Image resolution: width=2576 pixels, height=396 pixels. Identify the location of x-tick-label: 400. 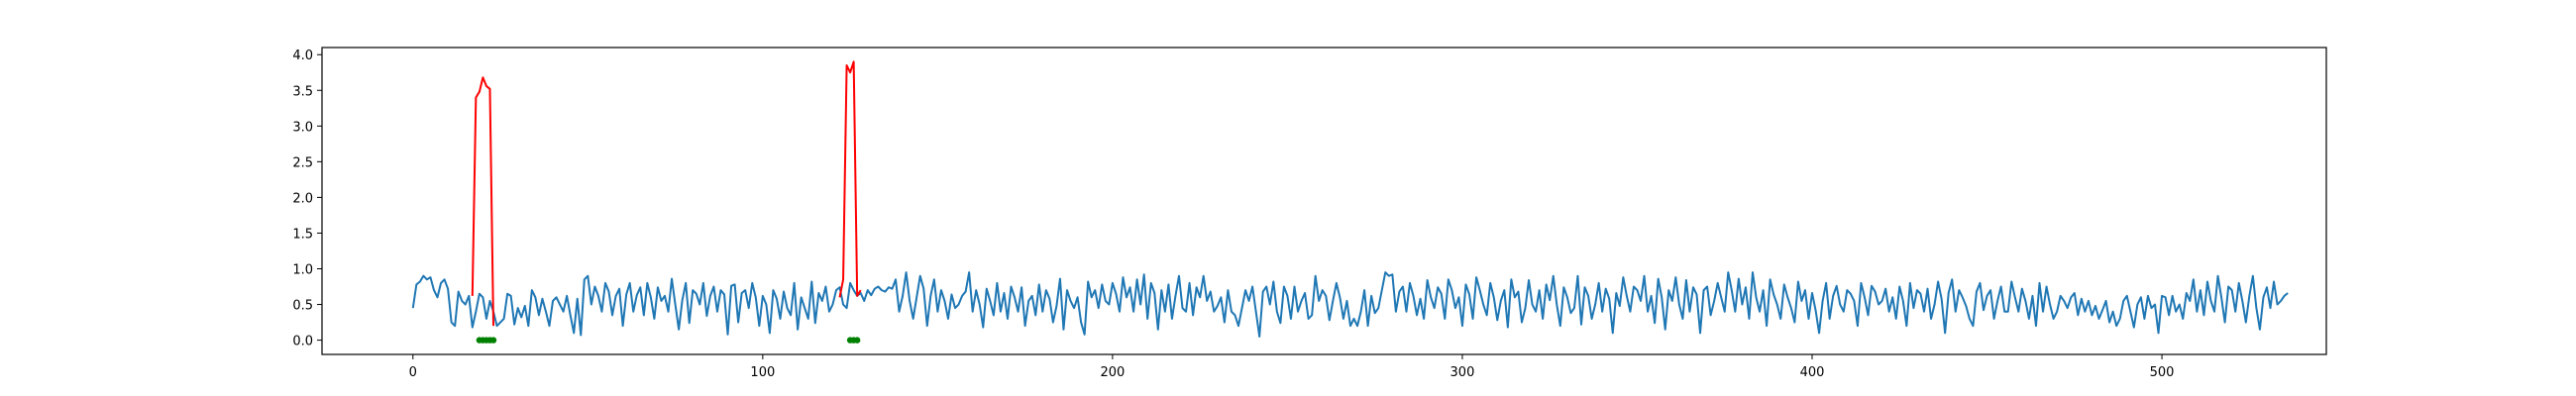
(1813, 372).